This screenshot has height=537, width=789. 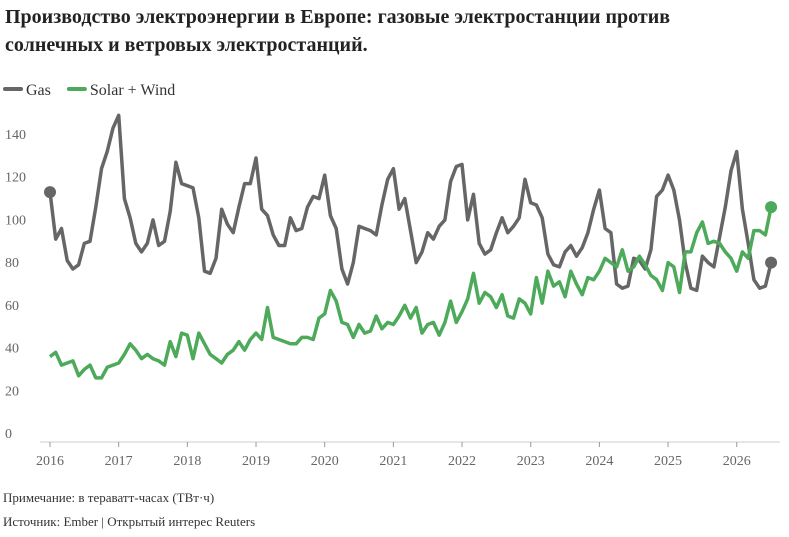 I want to click on x-tick-label: 2020, so click(x=325, y=461).